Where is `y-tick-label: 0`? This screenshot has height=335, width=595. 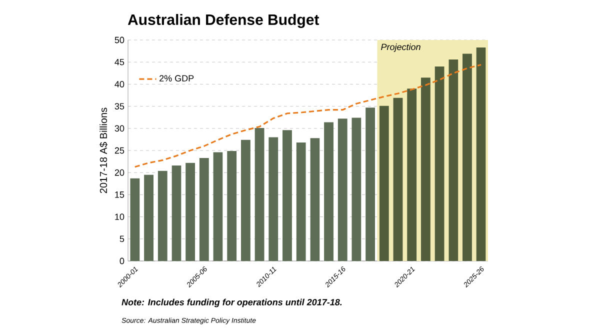
y-tick-label: 0 is located at coordinates (122, 261).